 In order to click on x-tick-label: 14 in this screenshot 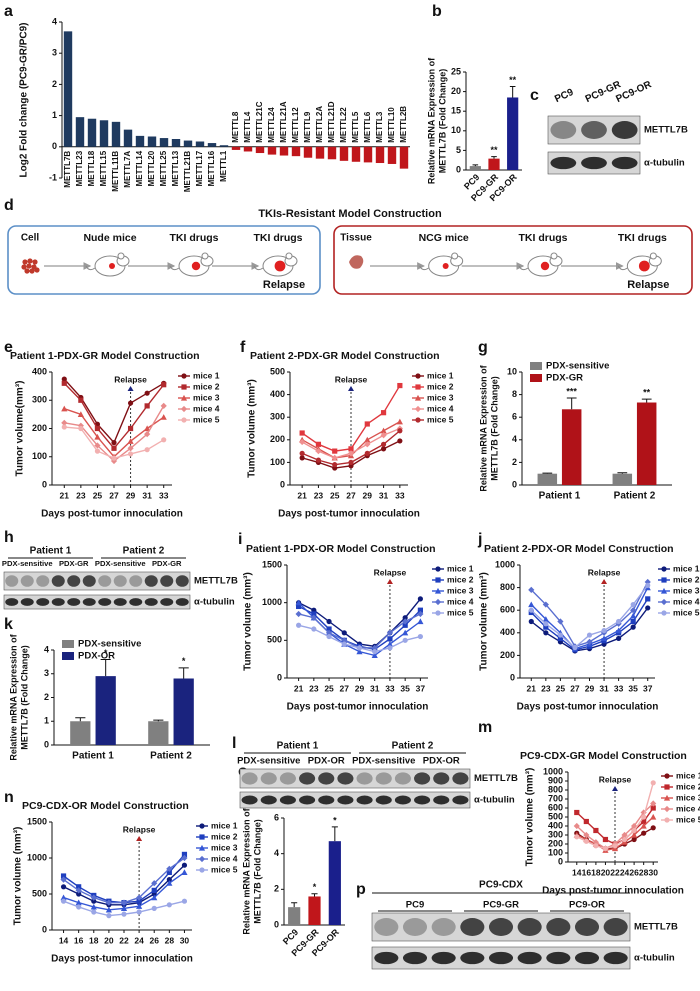, I will do `click(577, 872)`.